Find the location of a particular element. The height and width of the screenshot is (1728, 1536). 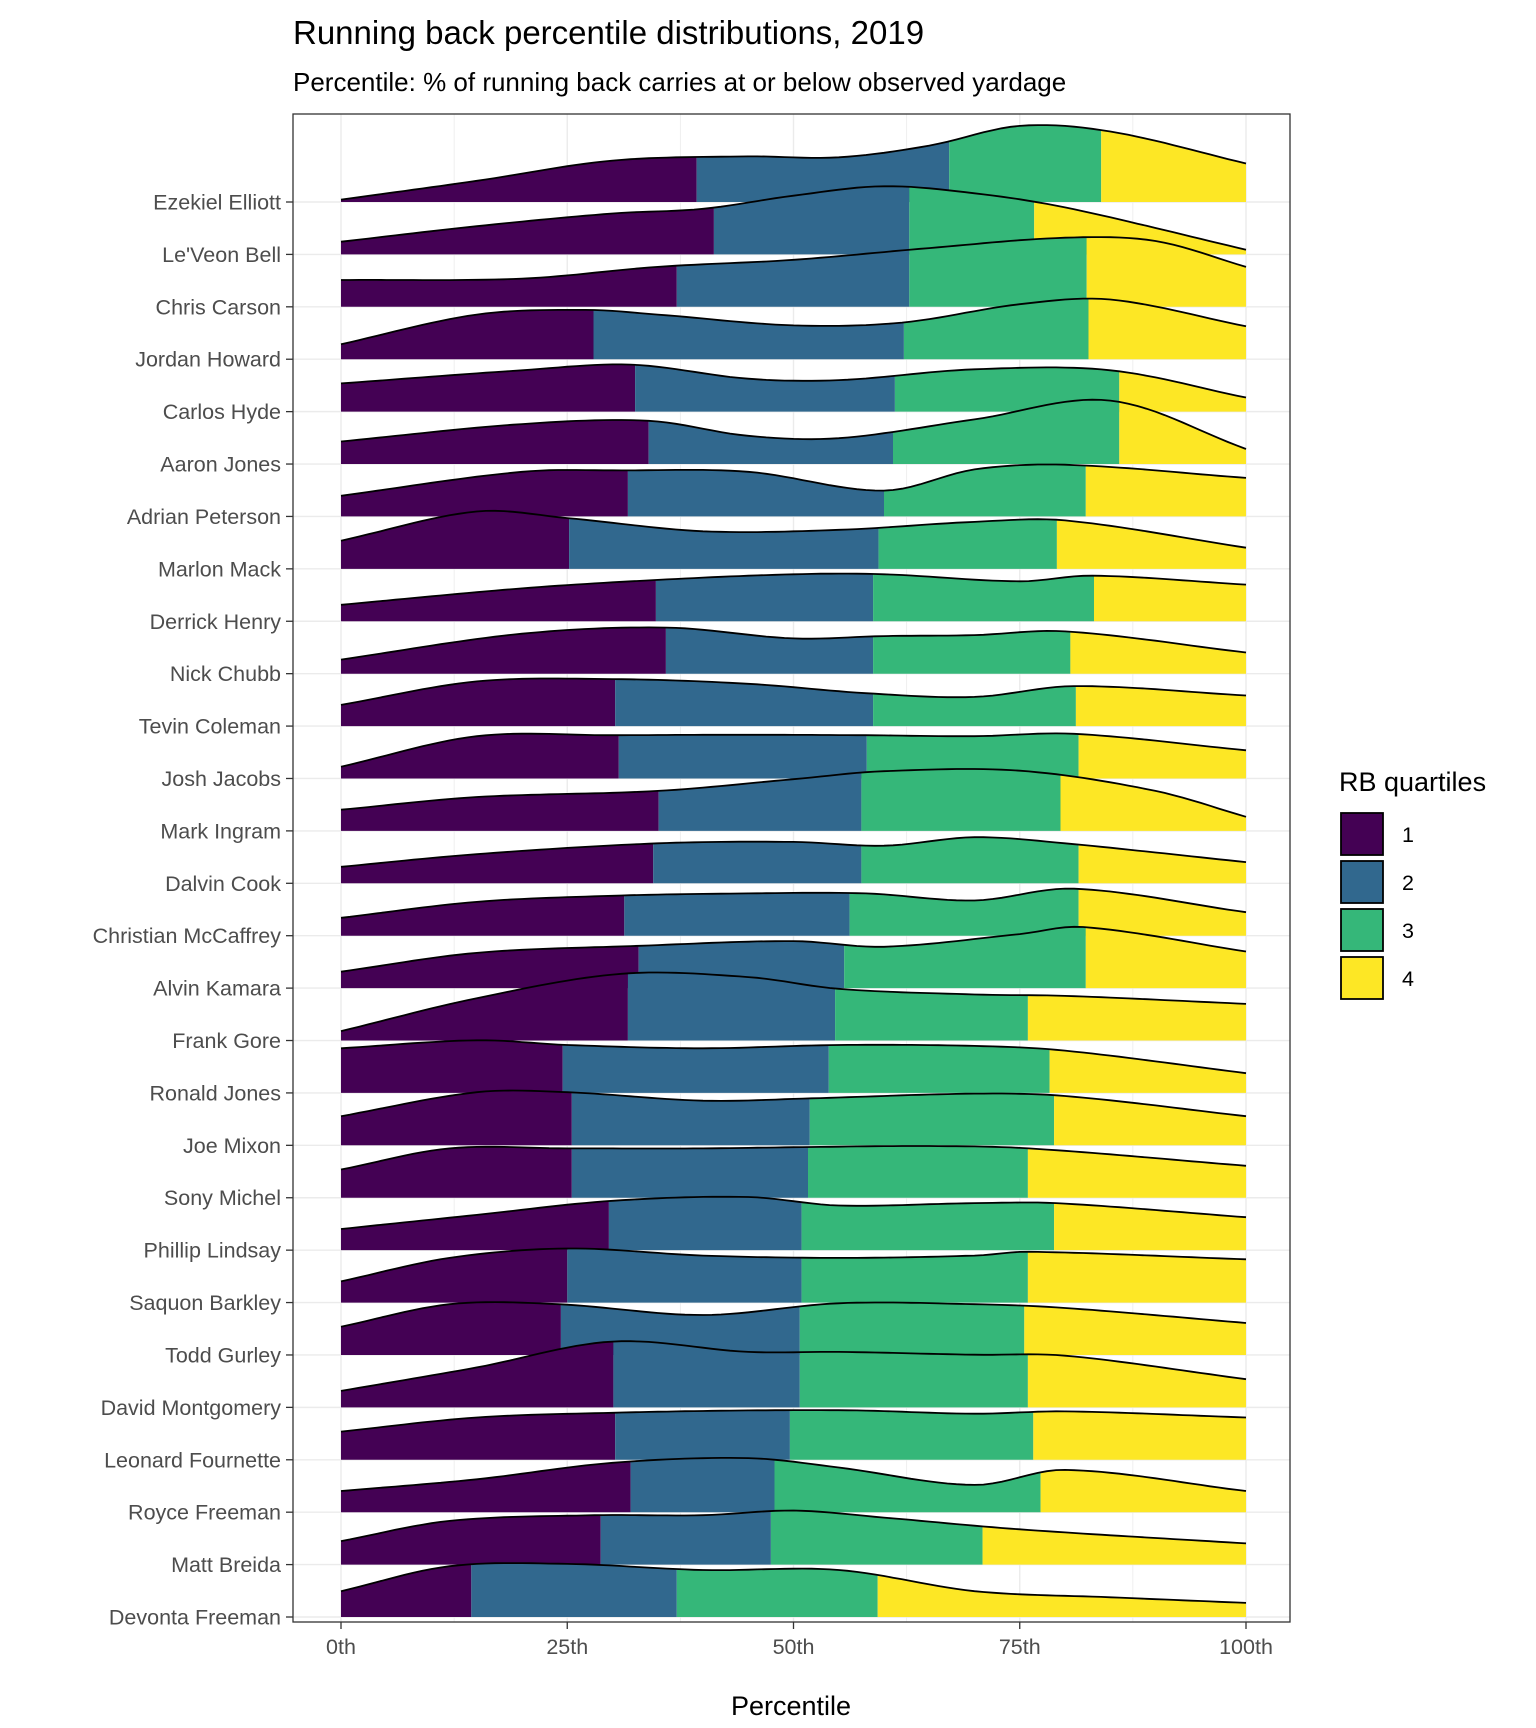

x-axis-label: Percentile is located at coordinates (791, 1706).